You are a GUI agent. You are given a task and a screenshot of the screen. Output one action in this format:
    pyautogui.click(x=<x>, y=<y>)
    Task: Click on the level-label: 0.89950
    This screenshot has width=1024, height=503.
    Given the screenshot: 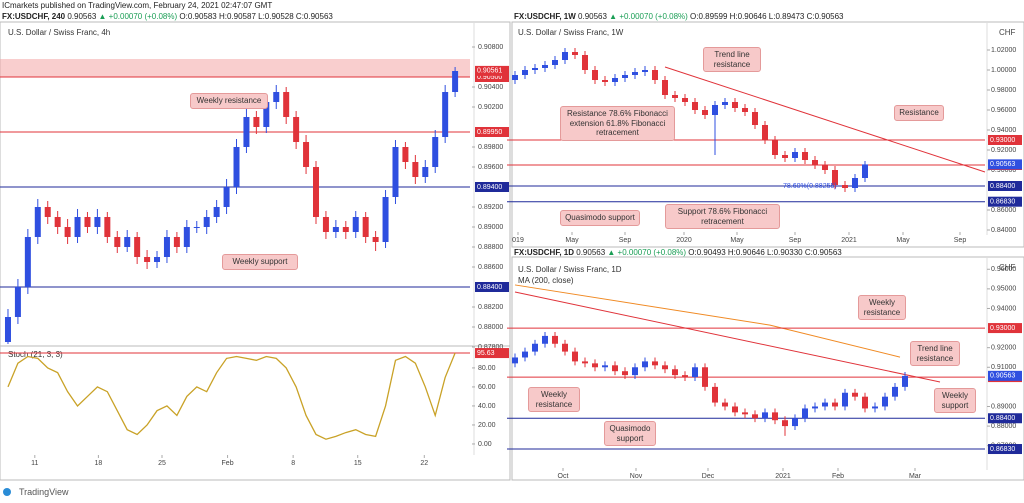 What is the action you would take?
    pyautogui.click(x=489, y=132)
    